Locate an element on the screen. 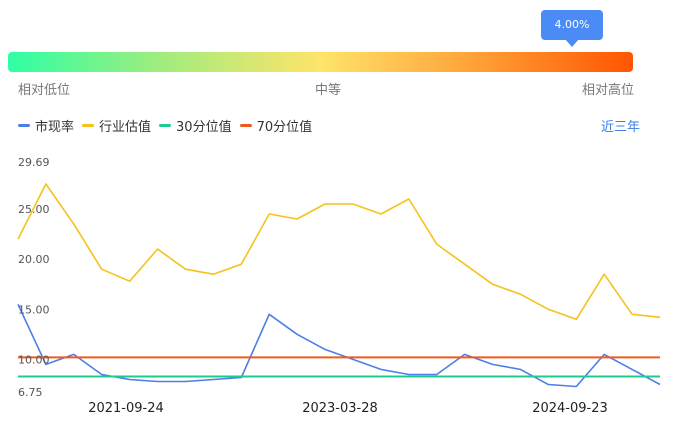 The height and width of the screenshot is (442, 686). chart-legend: 市现率 行业估值 30分位值 70分位值 is located at coordinates (165, 125).